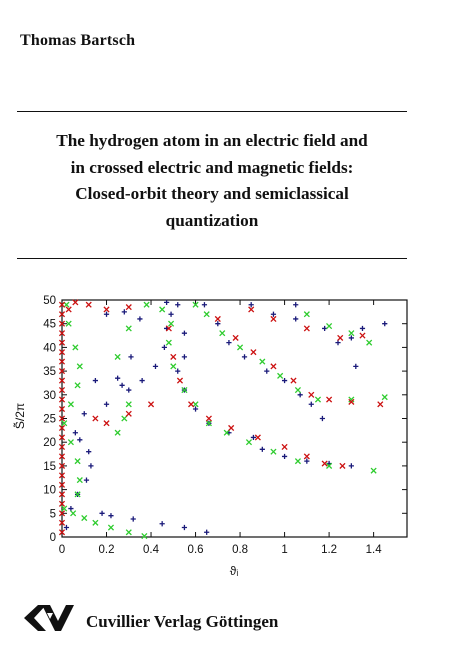 Image resolution: width=458 pixels, height=648 pixels. Describe the element at coordinates (234, 571) in the screenshot. I see `x-axis-label: ϑᵢ` at that location.